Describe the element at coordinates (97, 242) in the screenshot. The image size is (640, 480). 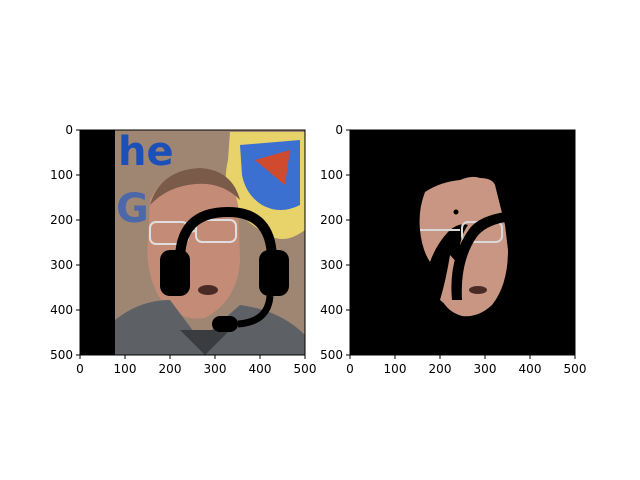
I see `left-black-strip` at that location.